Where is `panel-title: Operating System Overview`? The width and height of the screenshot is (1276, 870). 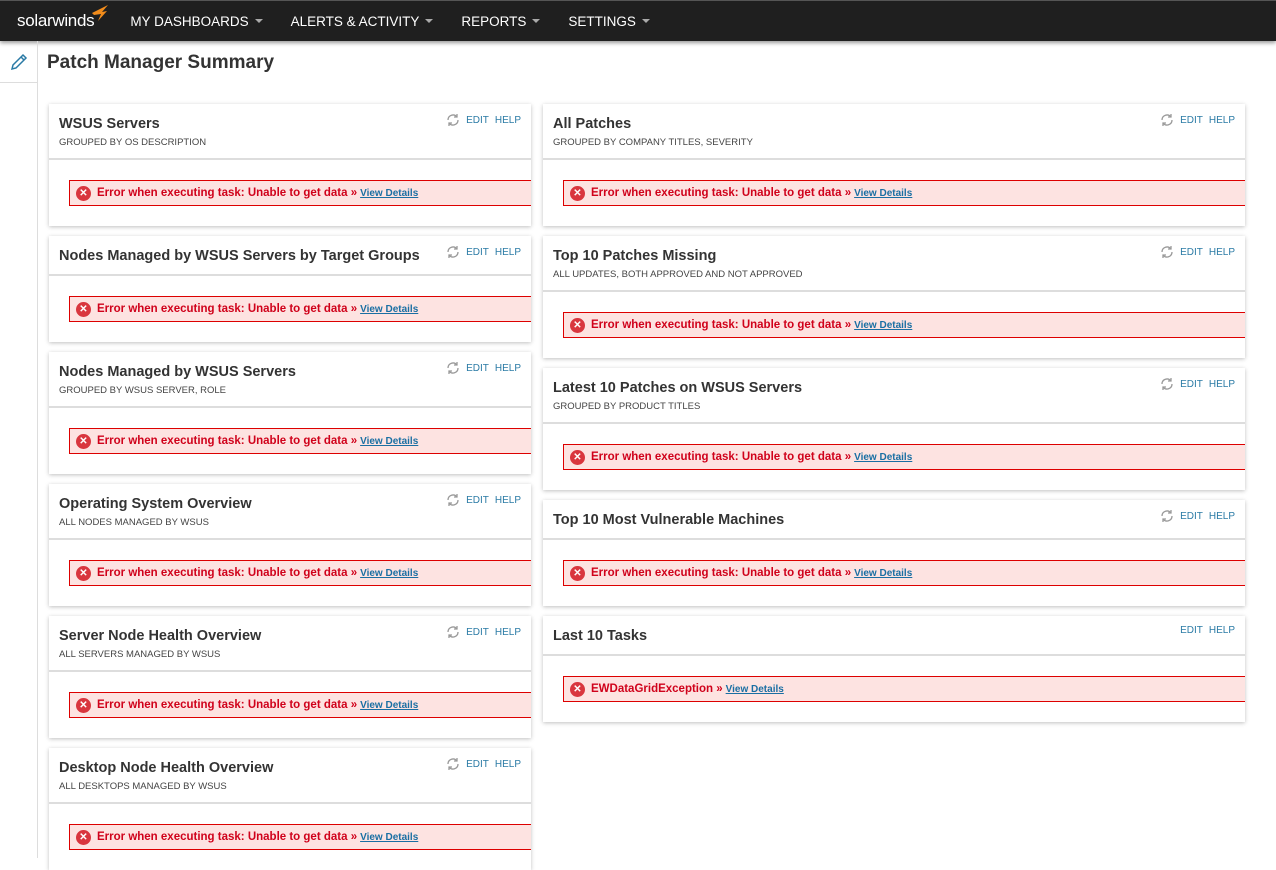 panel-title: Operating System Overview is located at coordinates (155, 504).